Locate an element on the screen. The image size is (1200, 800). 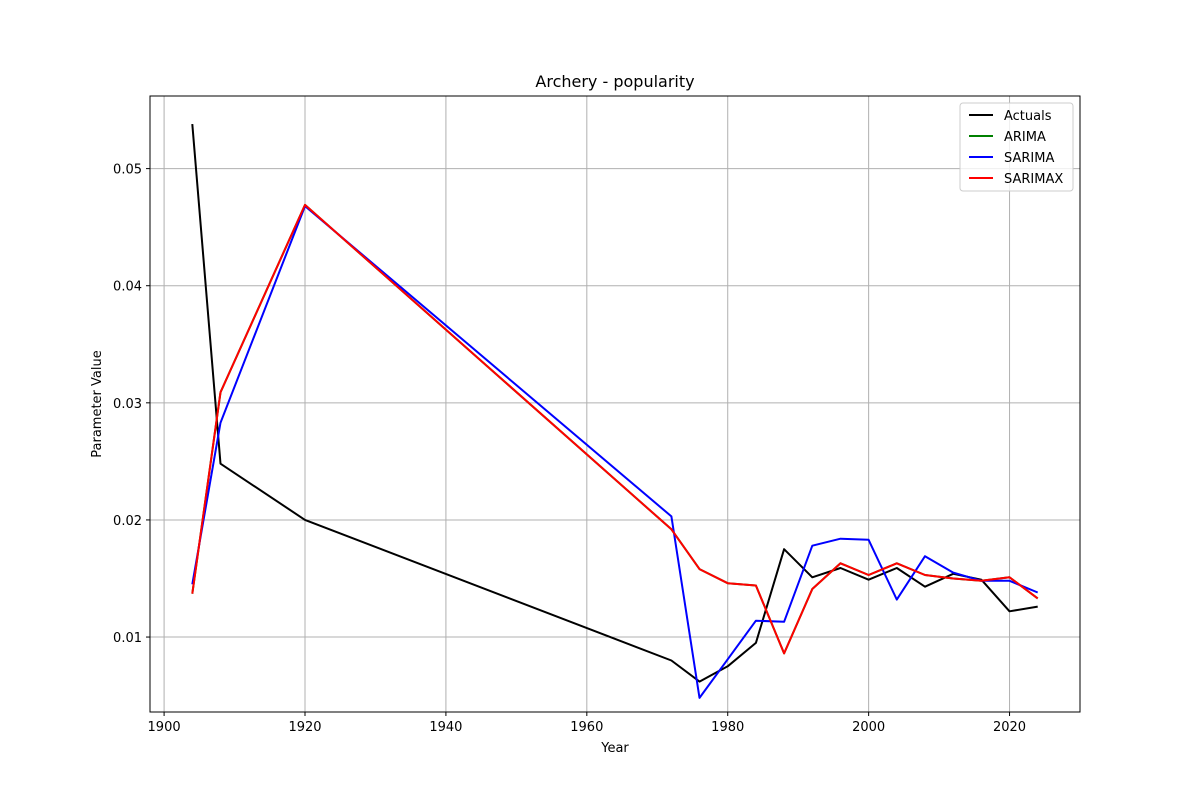
y-axis-label: Parameter Value is located at coordinates (97, 403).